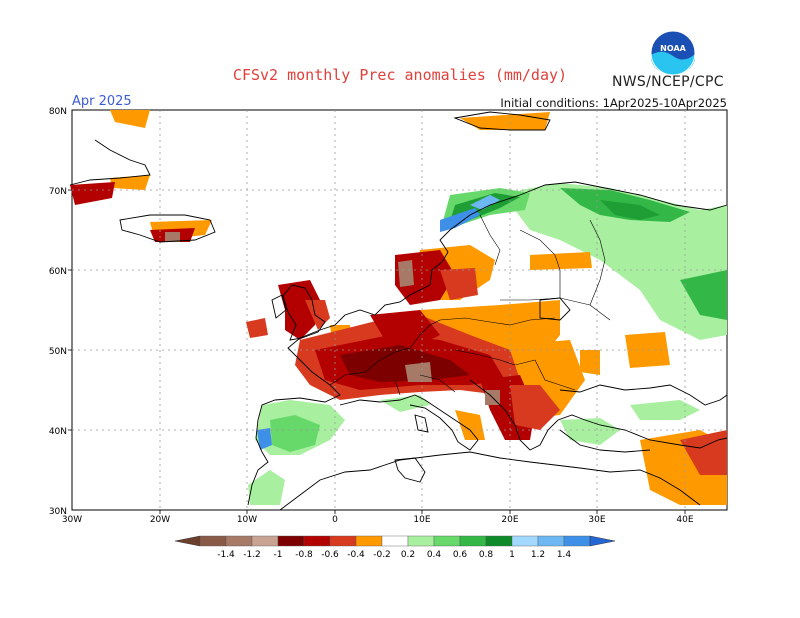  What do you see at coordinates (460, 555) in the screenshot?
I see `legend-label: 0.6` at bounding box center [460, 555].